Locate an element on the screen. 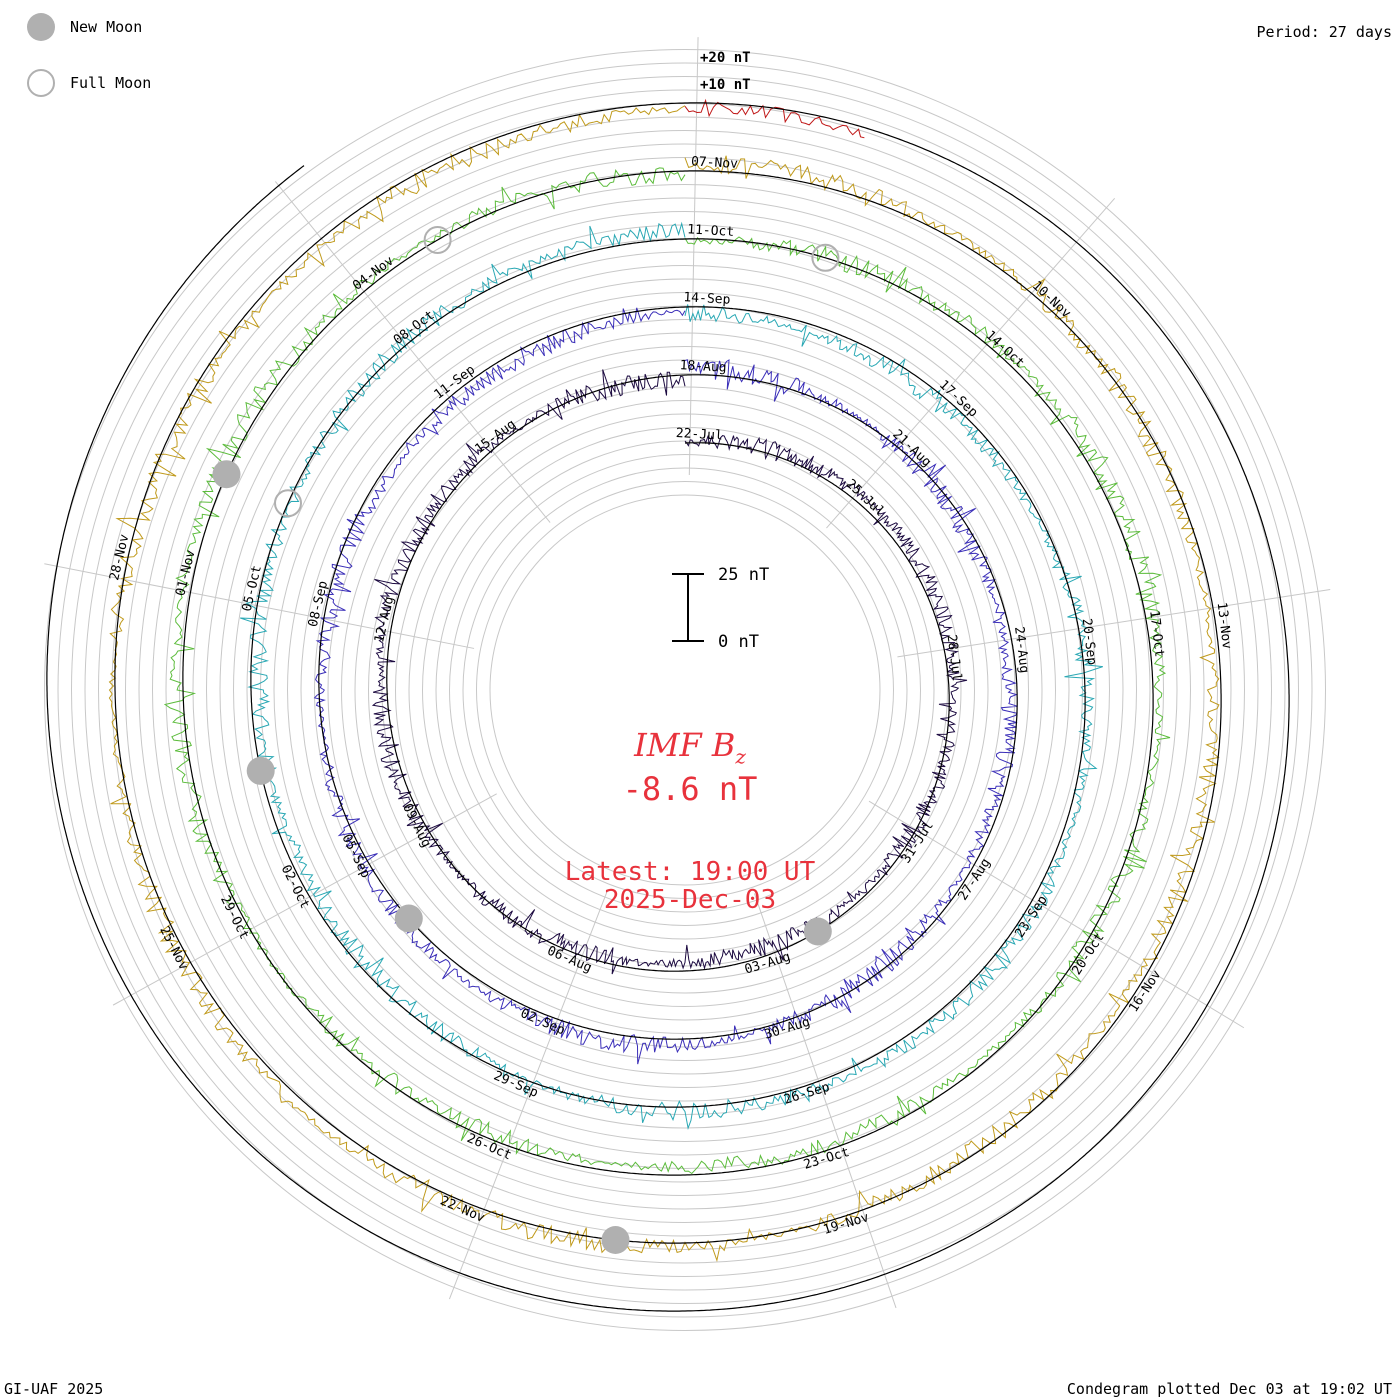 This screenshot has width=1400, height=1400. date-label: 14-Sep is located at coordinates (707, 299).